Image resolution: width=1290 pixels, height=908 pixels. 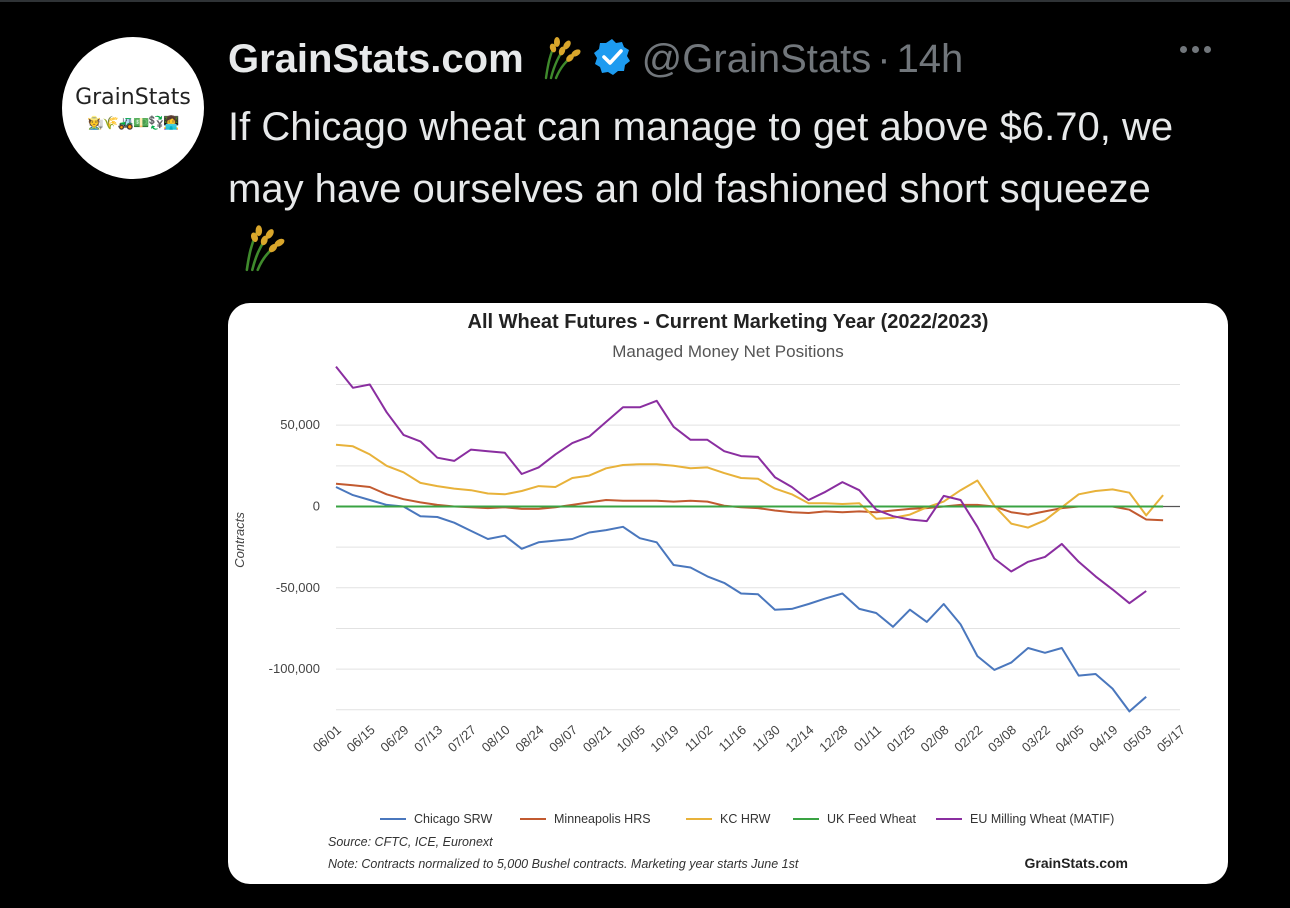 What do you see at coordinates (733, 738) in the screenshot?
I see `x-tick-label: 11/16` at bounding box center [733, 738].